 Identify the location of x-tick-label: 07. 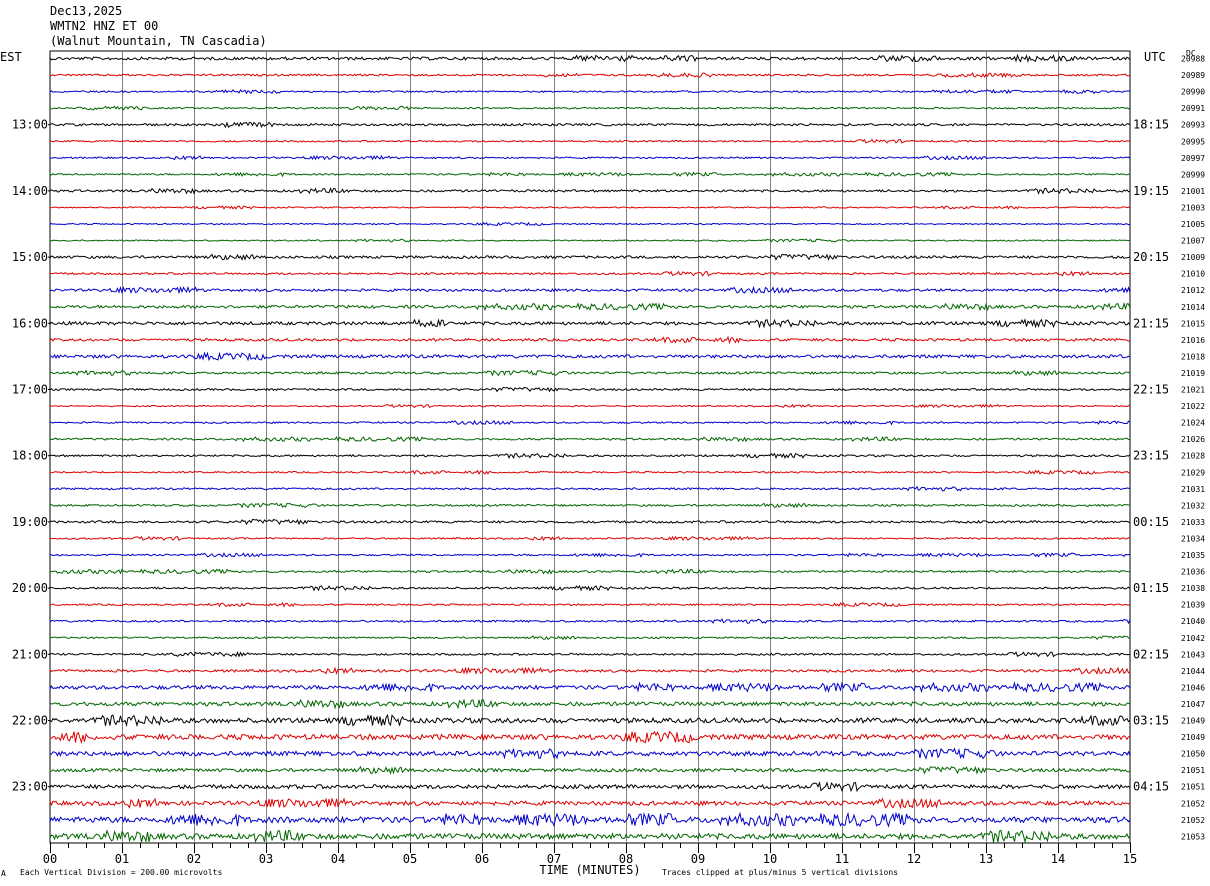
(554, 859).